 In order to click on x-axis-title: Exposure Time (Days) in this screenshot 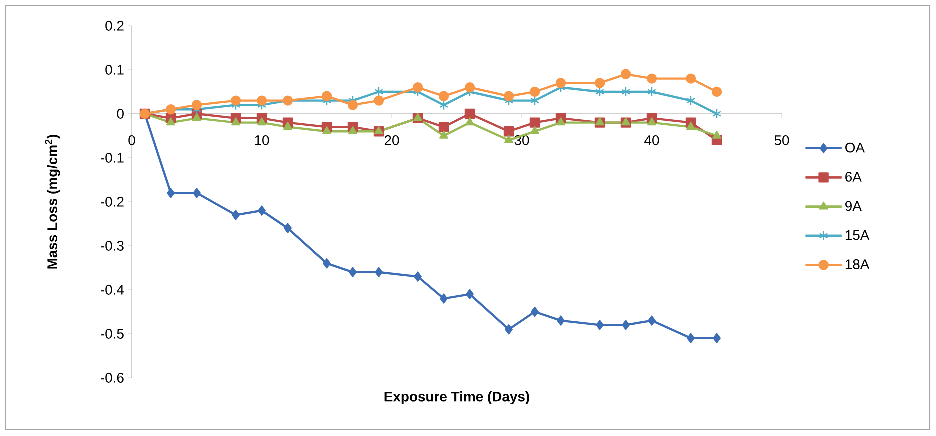, I will do `click(457, 398)`.